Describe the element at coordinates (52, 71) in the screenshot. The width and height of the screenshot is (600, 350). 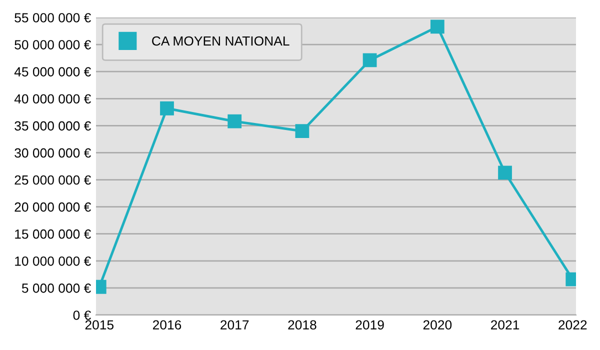
I see `y-tick-label: 45 000 000 €` at that location.